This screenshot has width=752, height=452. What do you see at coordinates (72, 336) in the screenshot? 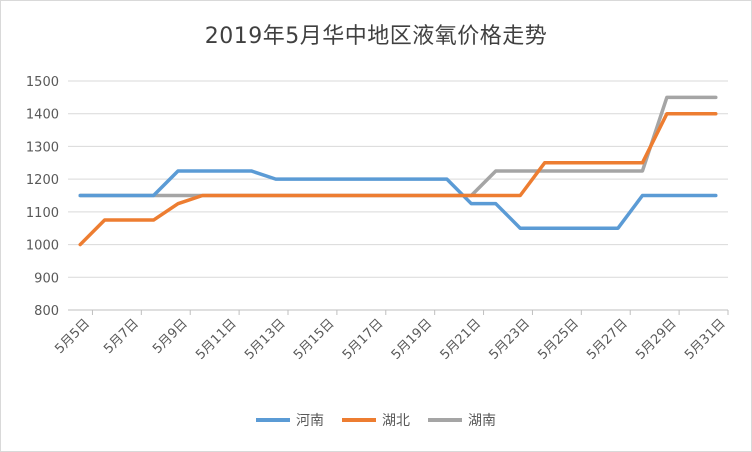
I see `x-tick-label: 5月5日` at bounding box center [72, 336].